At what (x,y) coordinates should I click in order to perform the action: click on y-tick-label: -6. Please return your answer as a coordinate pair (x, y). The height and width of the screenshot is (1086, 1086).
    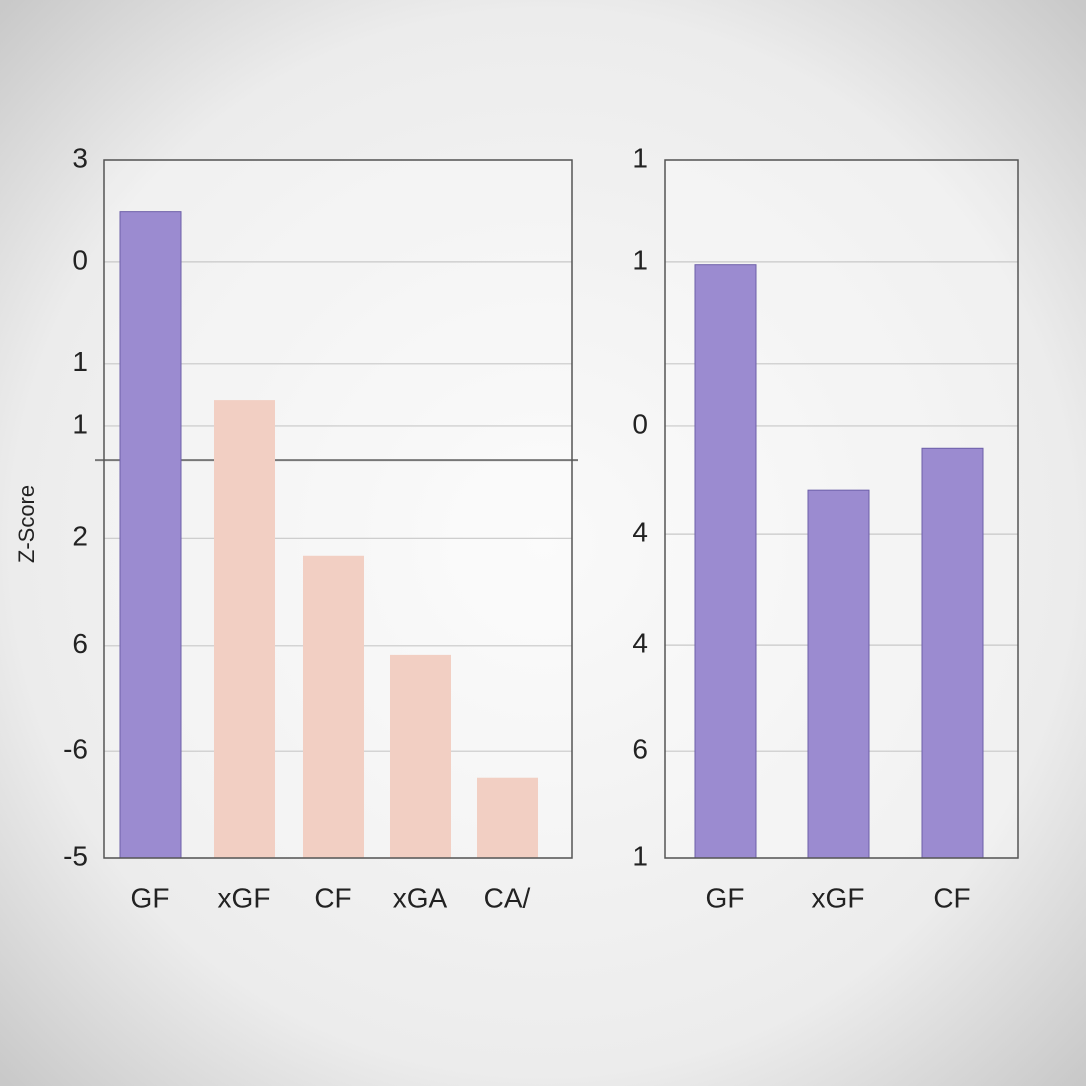
    Looking at the image, I should click on (75, 749).